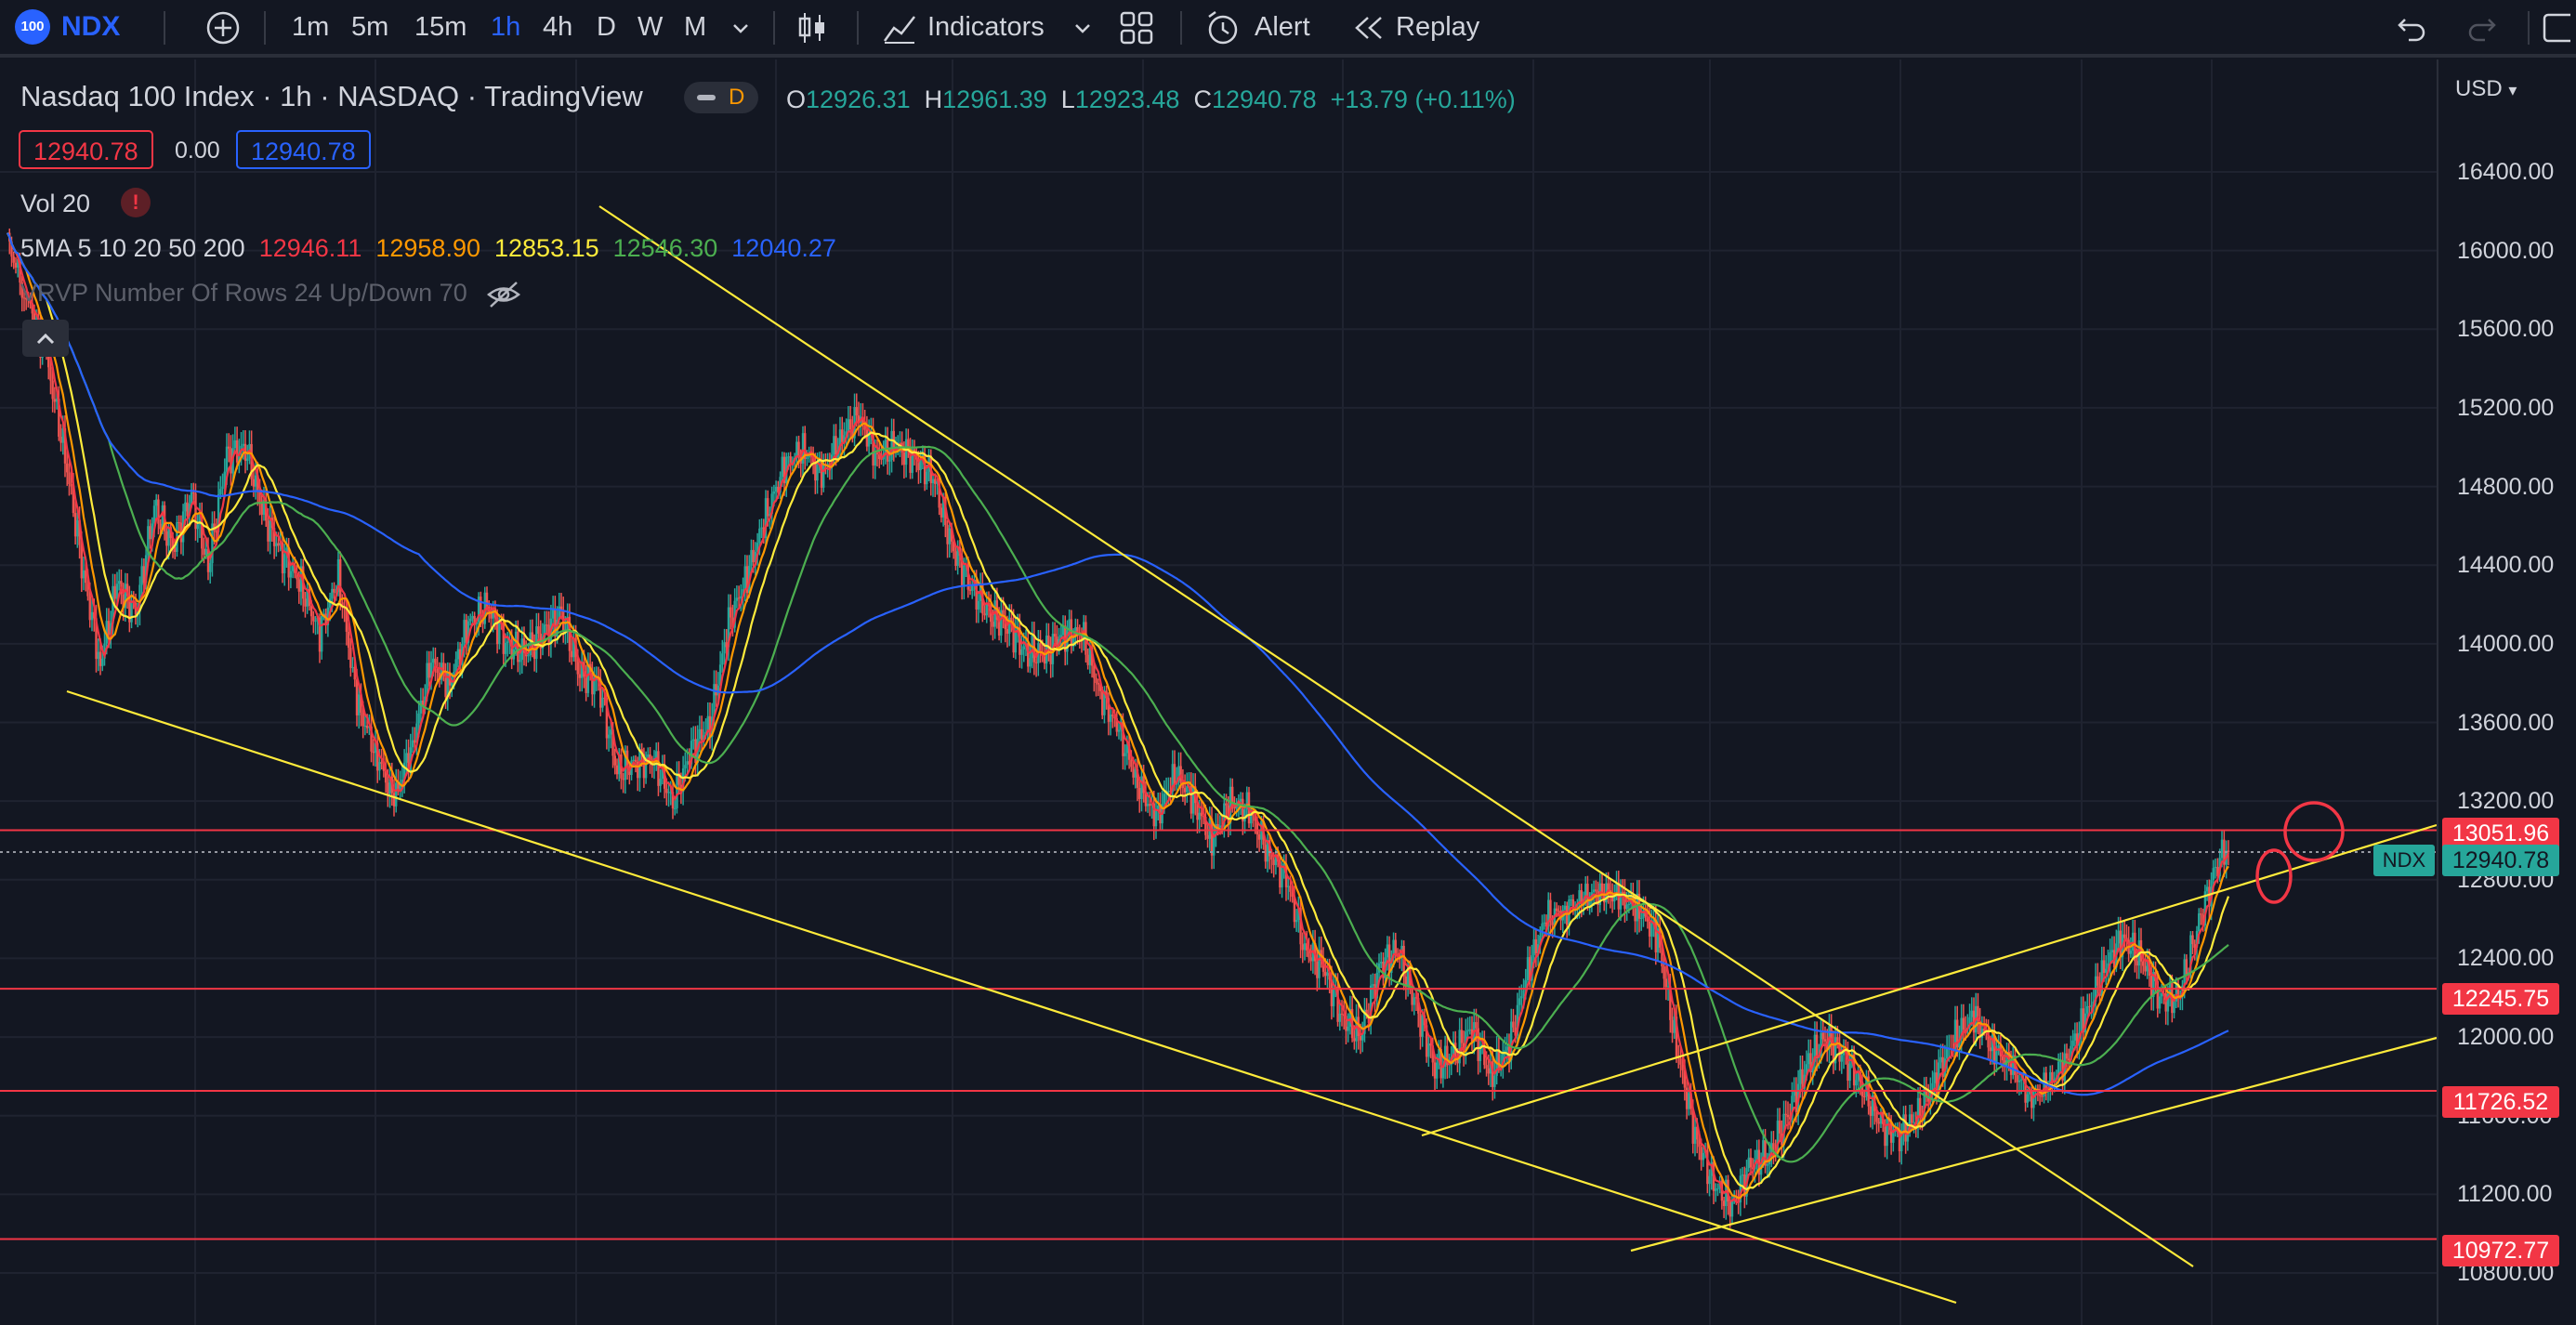 The height and width of the screenshot is (1325, 2576). Describe the element at coordinates (271, 294) in the screenshot. I see `vrvp-indicator-legend: VRVP Number Of Rows 24 Up/Down 70` at that location.